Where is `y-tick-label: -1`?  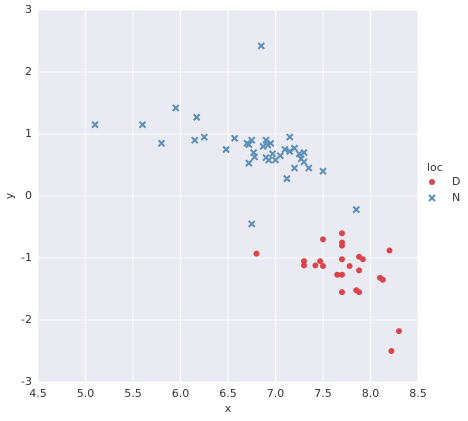 y-tick-label: -1 is located at coordinates (26, 257).